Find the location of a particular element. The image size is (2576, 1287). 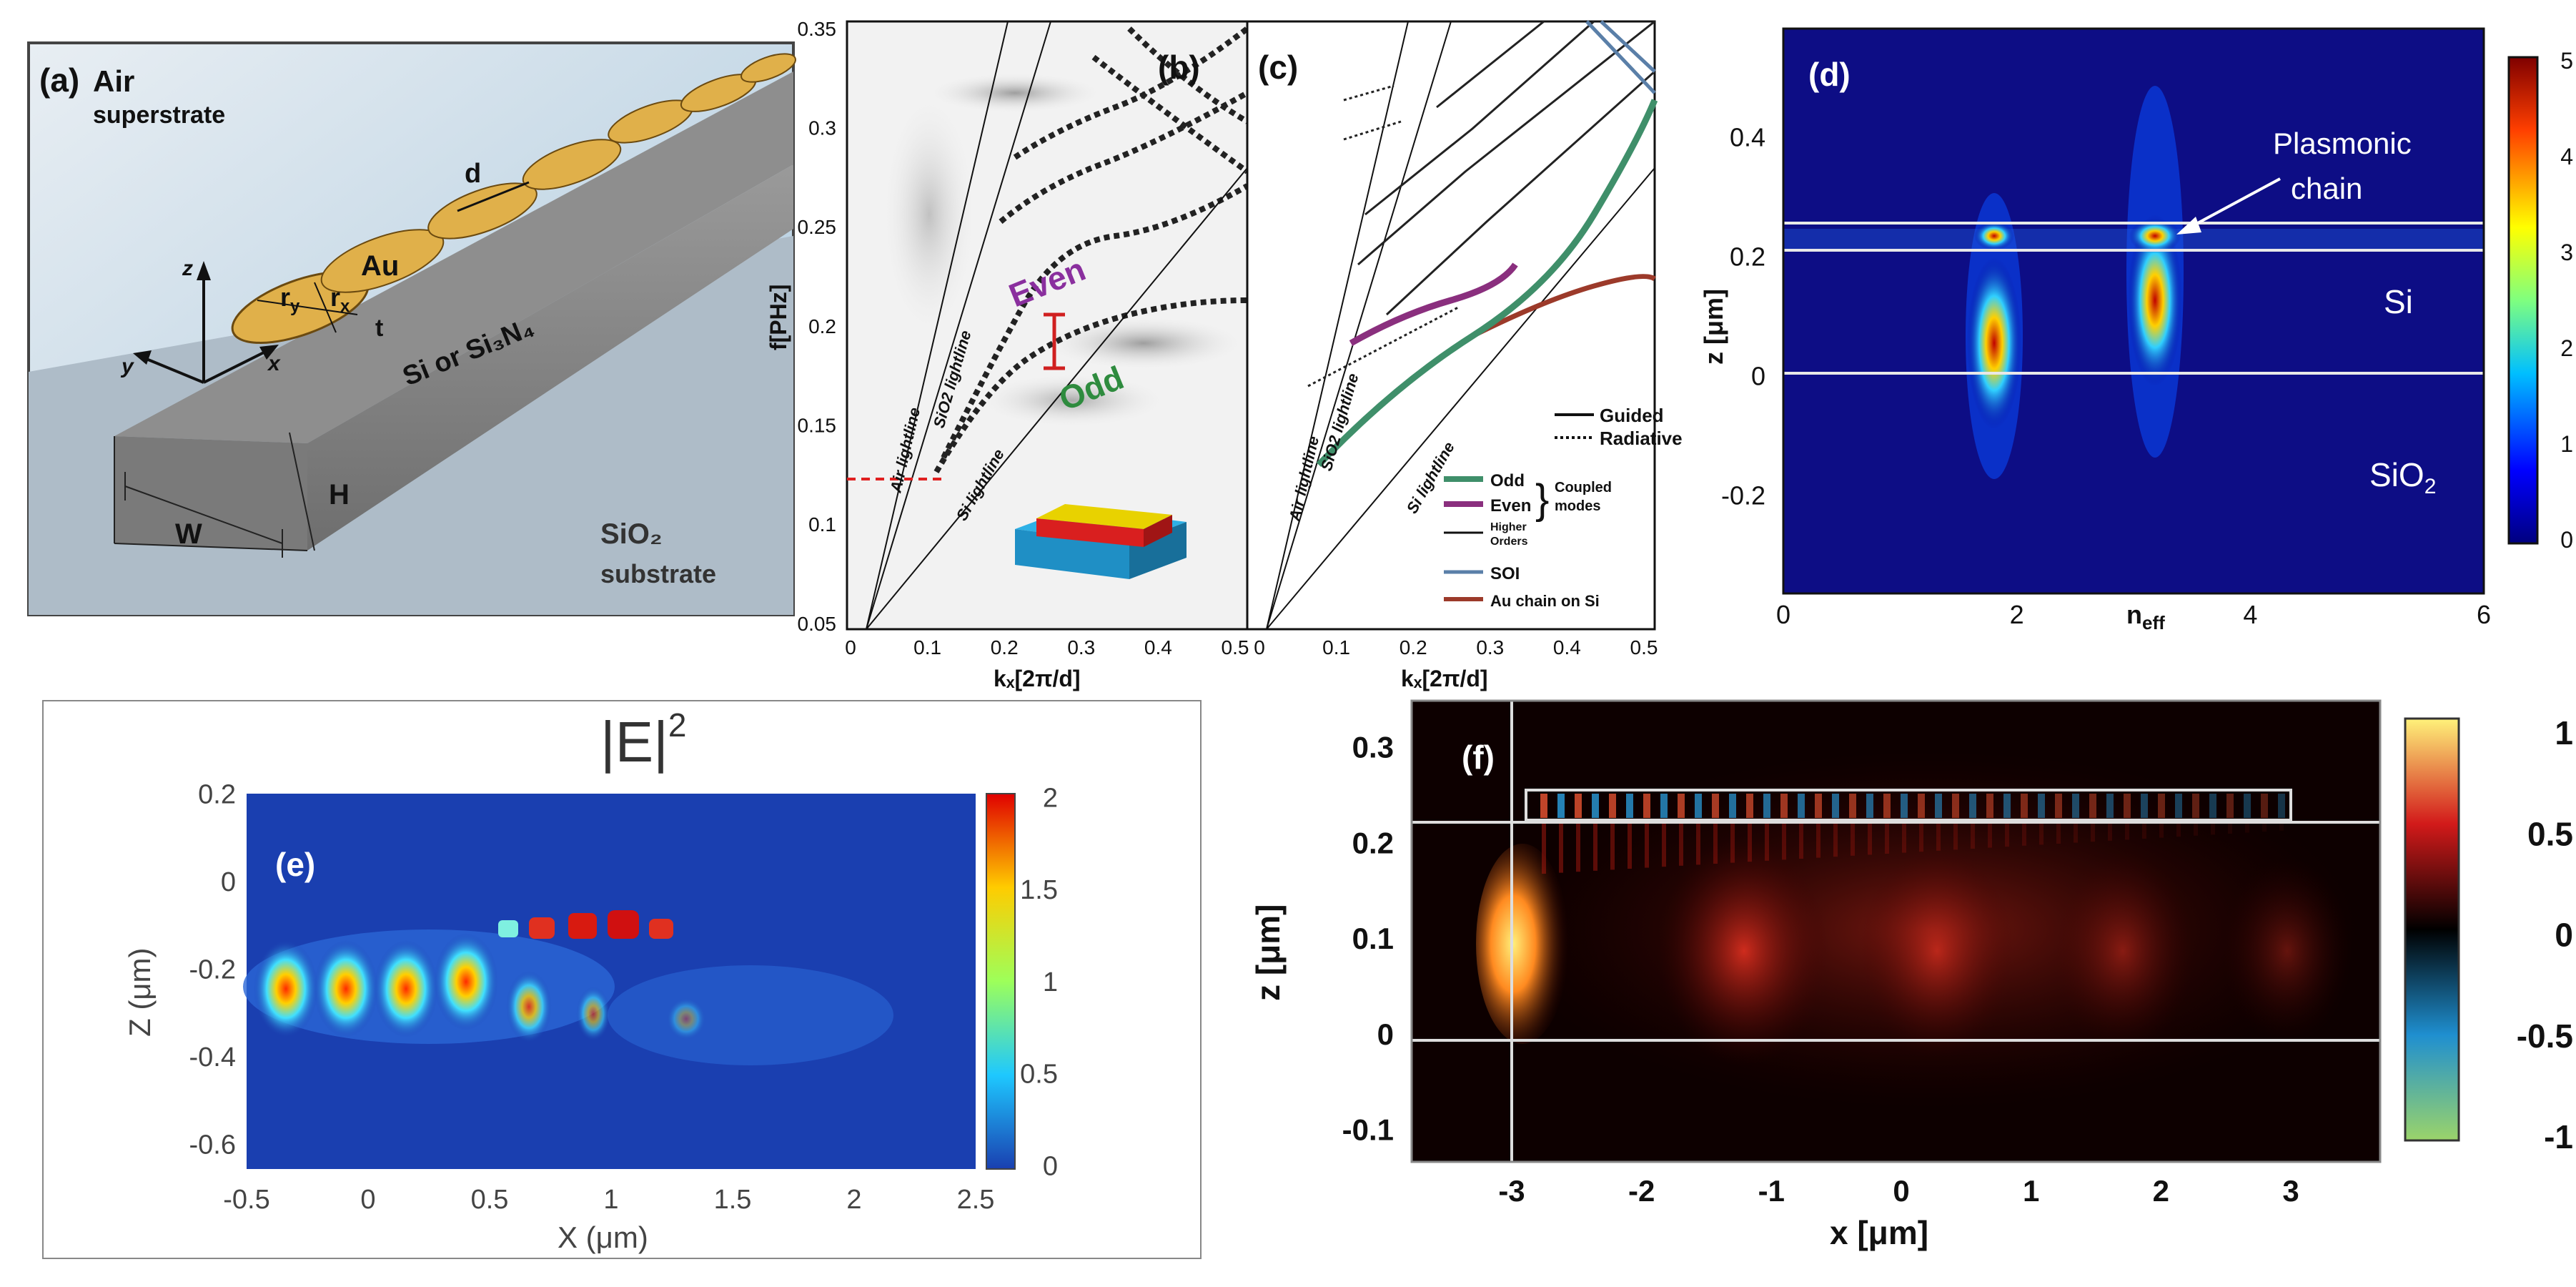

x-tick-label: -0.5 is located at coordinates (246, 1200).